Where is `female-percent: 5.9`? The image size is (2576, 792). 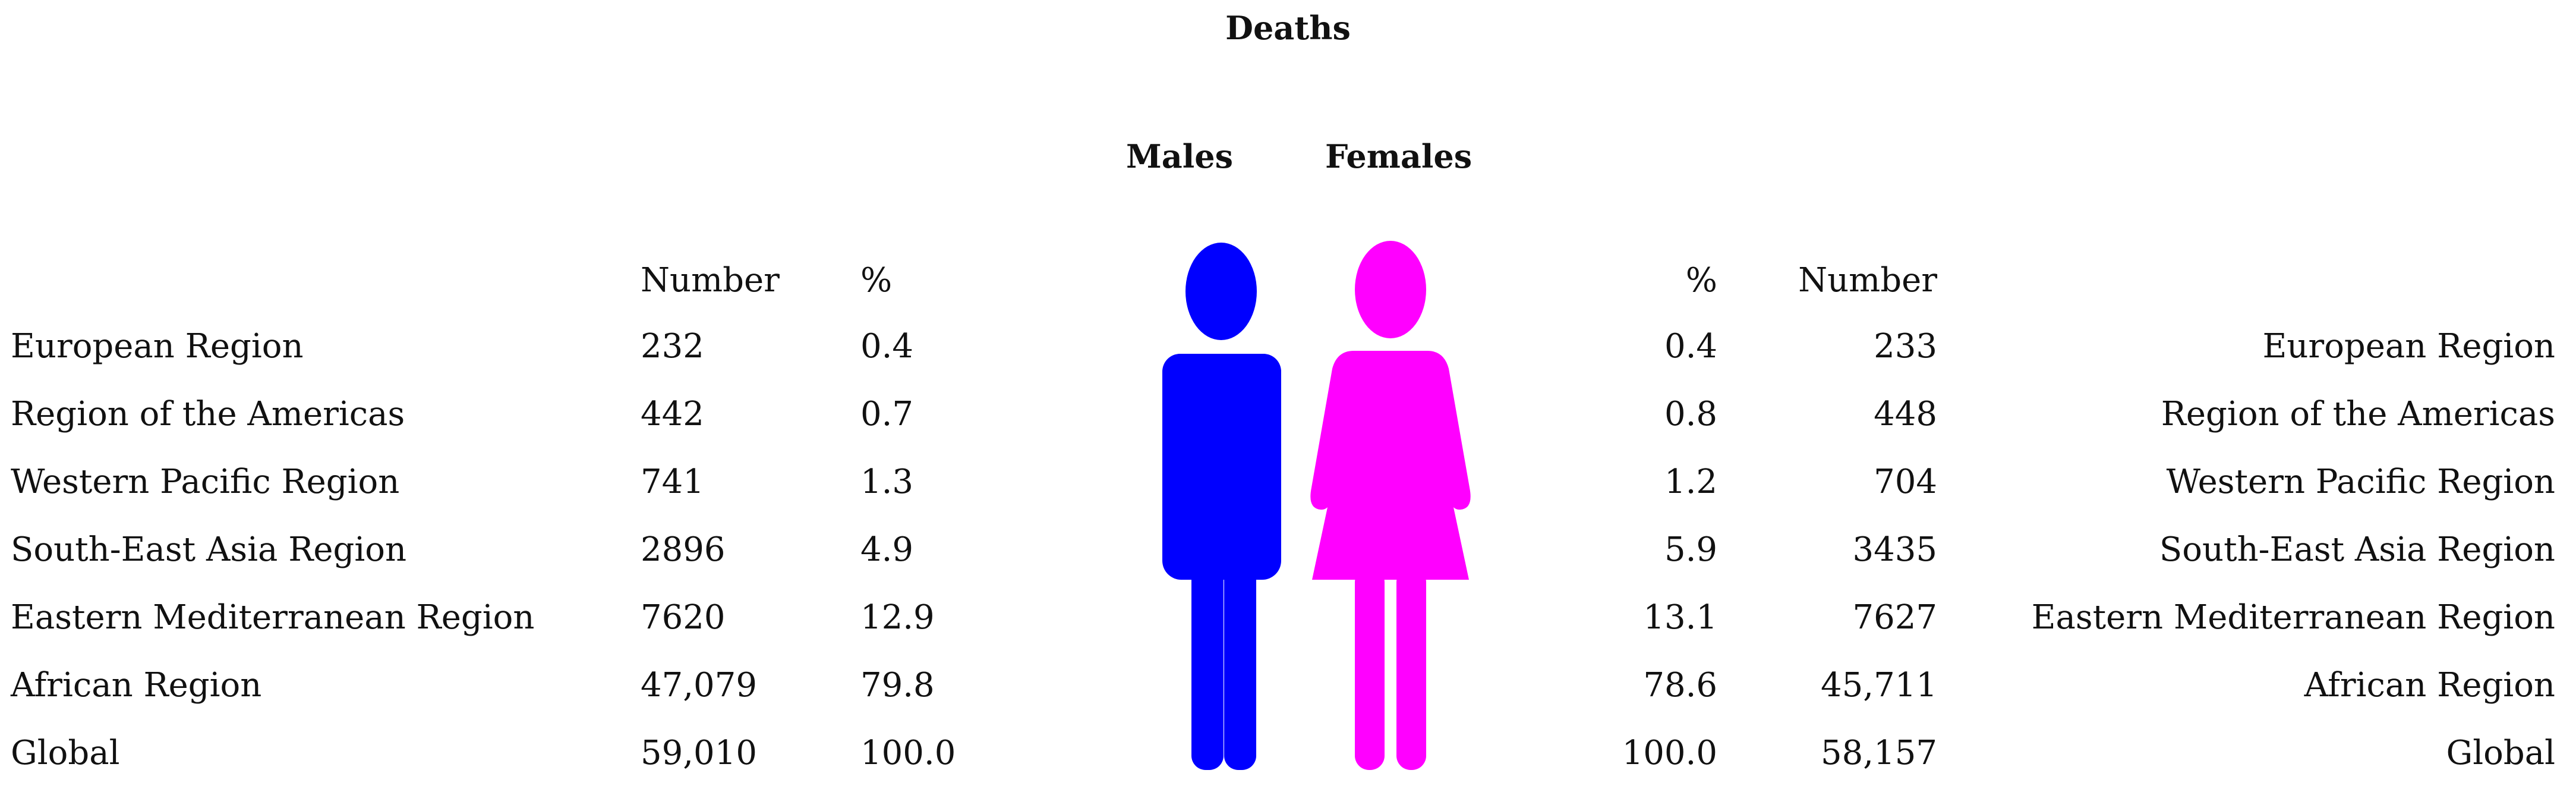
female-percent: 5.9 is located at coordinates (1690, 550).